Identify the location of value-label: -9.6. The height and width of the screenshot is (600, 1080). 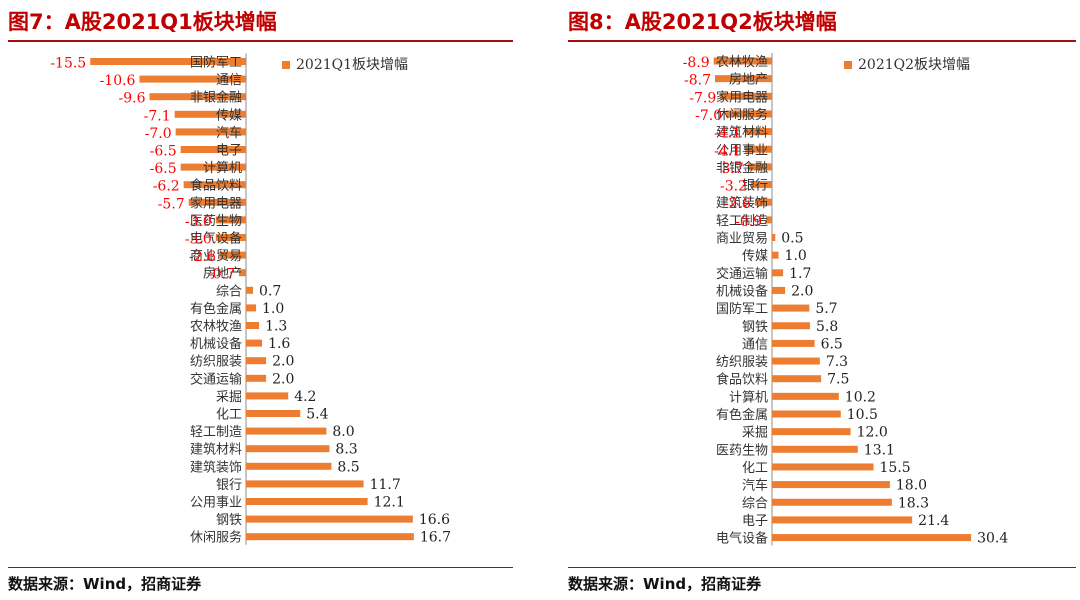
(132, 99).